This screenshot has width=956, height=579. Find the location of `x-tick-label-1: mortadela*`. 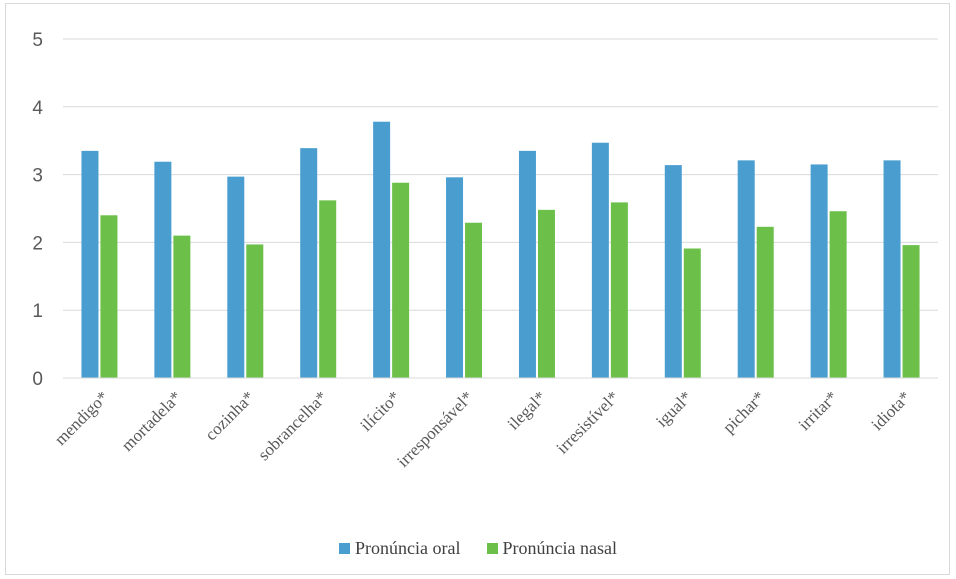

x-tick-label-1: mortadela* is located at coordinates (152, 421).